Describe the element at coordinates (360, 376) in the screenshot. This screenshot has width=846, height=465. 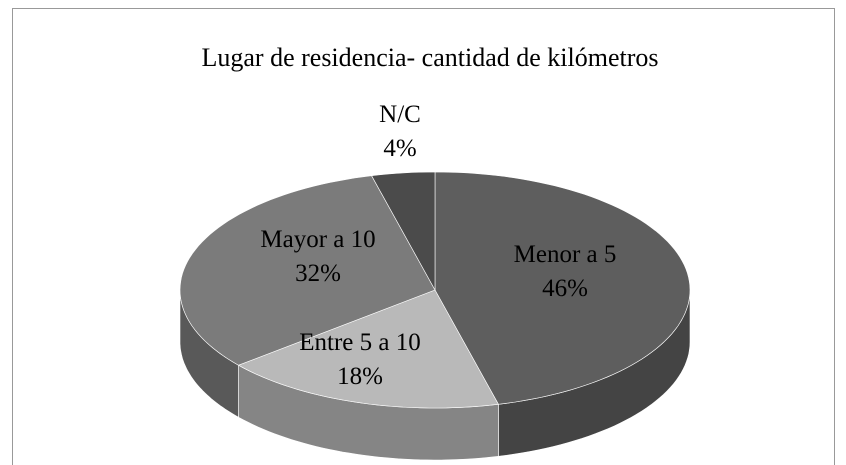
I see `slice-value-label: 18%` at that location.